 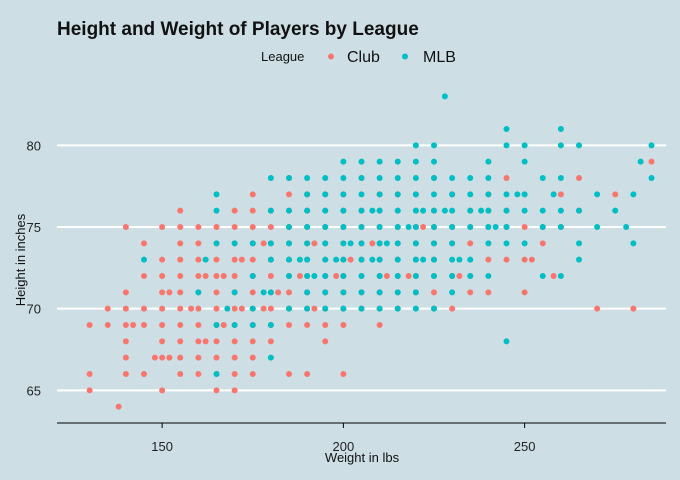 I want to click on y-axis-label: Height in inches, so click(x=20, y=259).